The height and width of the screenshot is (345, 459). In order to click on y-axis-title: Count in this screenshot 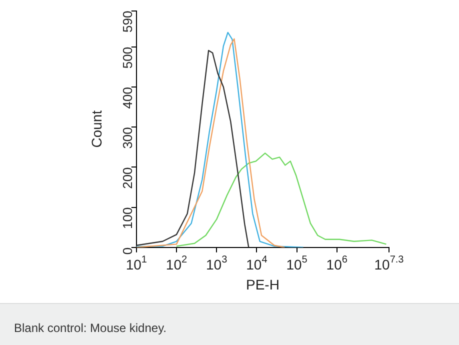, I will do `click(96, 129)`.